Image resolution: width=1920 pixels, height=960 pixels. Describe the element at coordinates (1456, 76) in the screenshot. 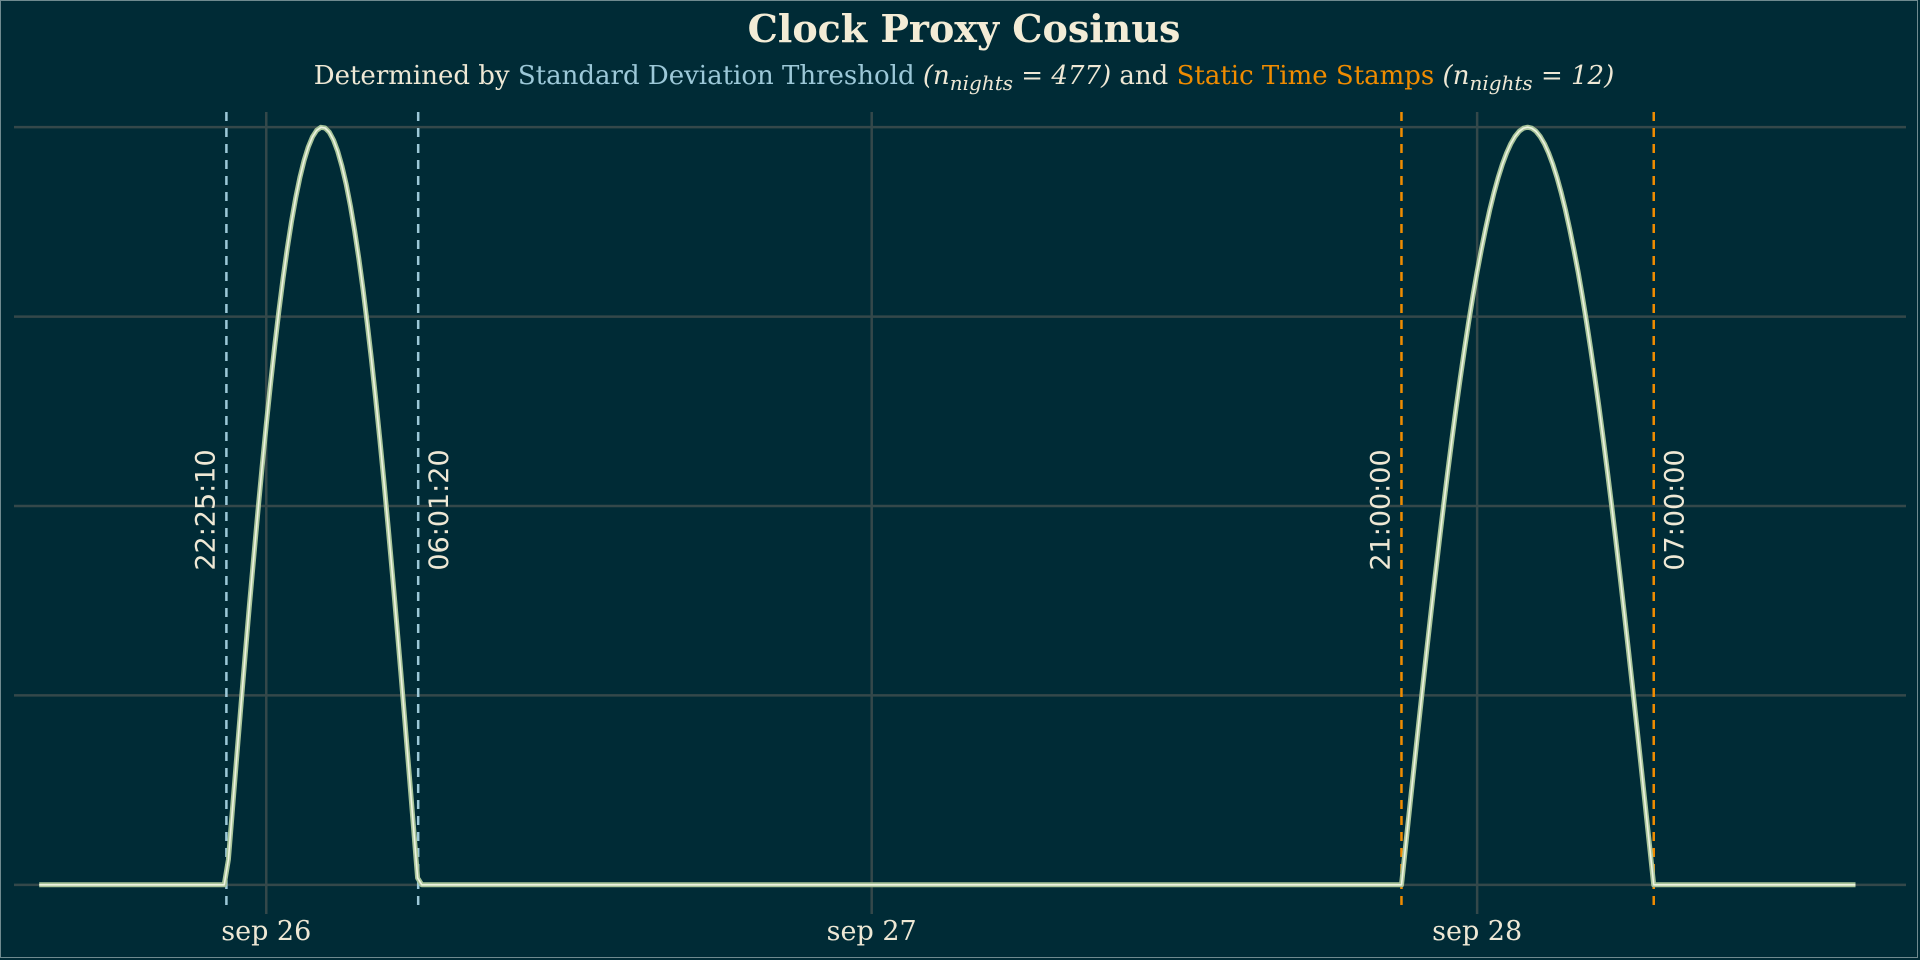

I see `subtitle-static-n: (n` at that location.